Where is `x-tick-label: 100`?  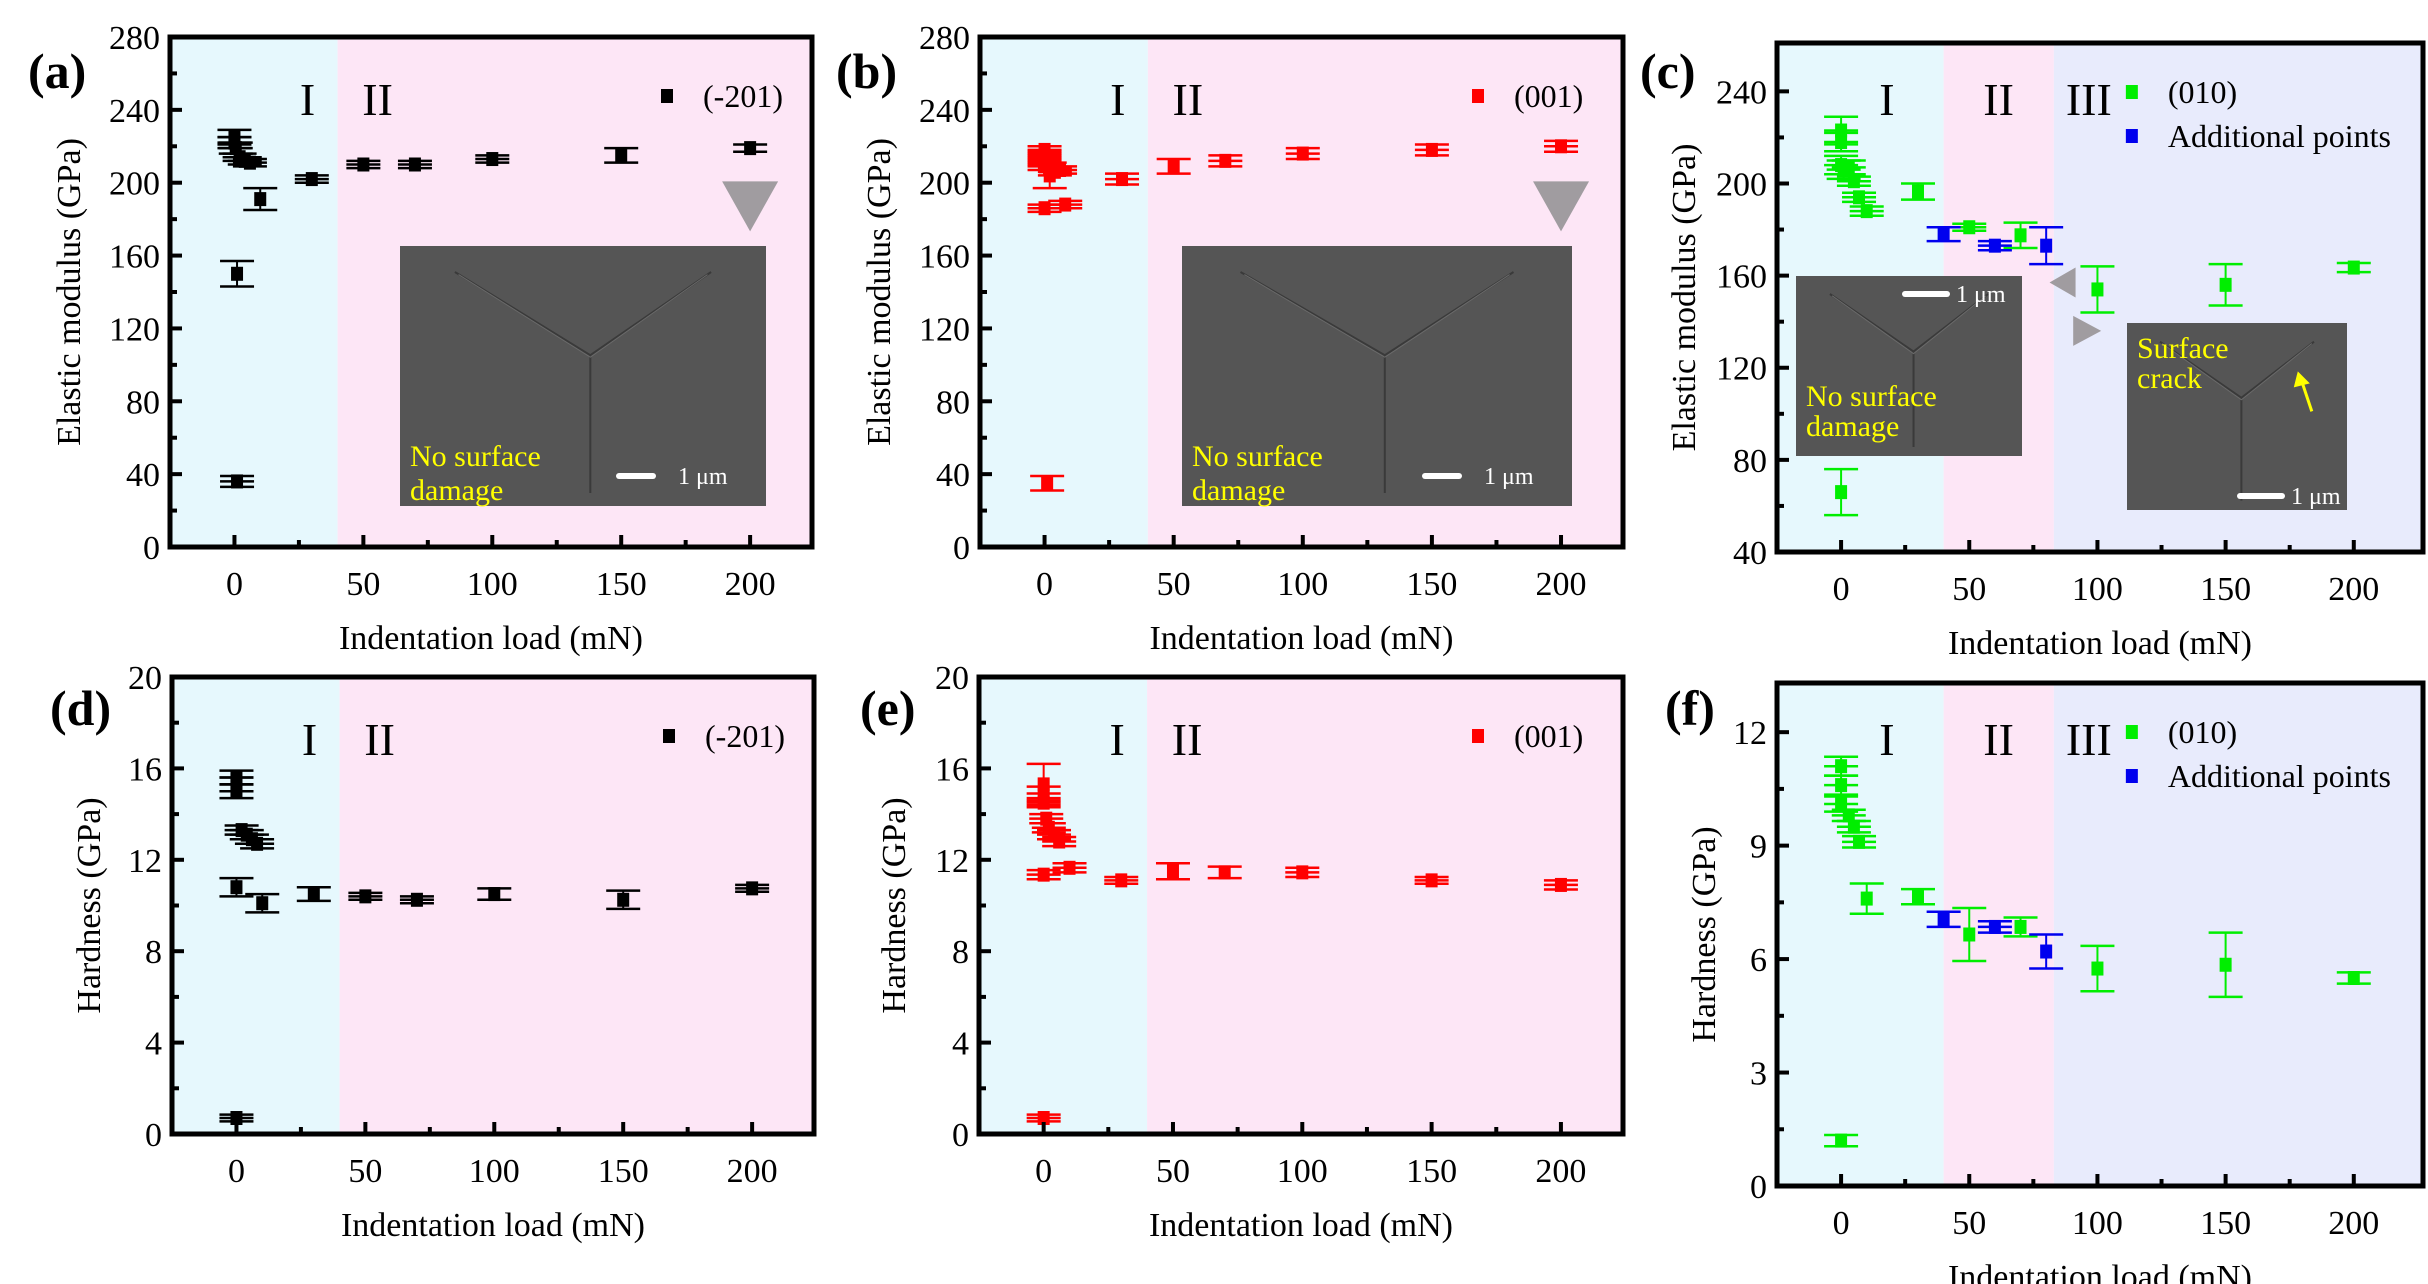 x-tick-label: 100 is located at coordinates (2097, 589).